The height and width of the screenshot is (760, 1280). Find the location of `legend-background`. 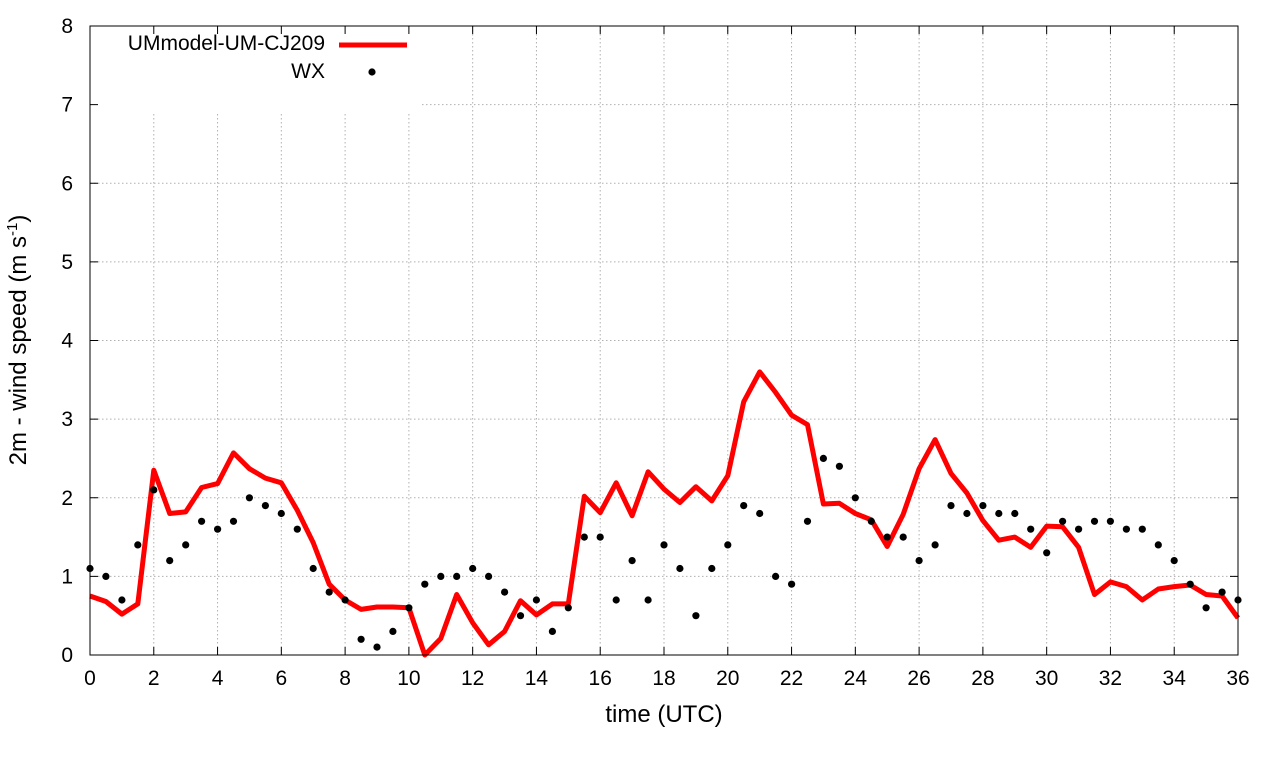

legend-background is located at coordinates (256, 69).